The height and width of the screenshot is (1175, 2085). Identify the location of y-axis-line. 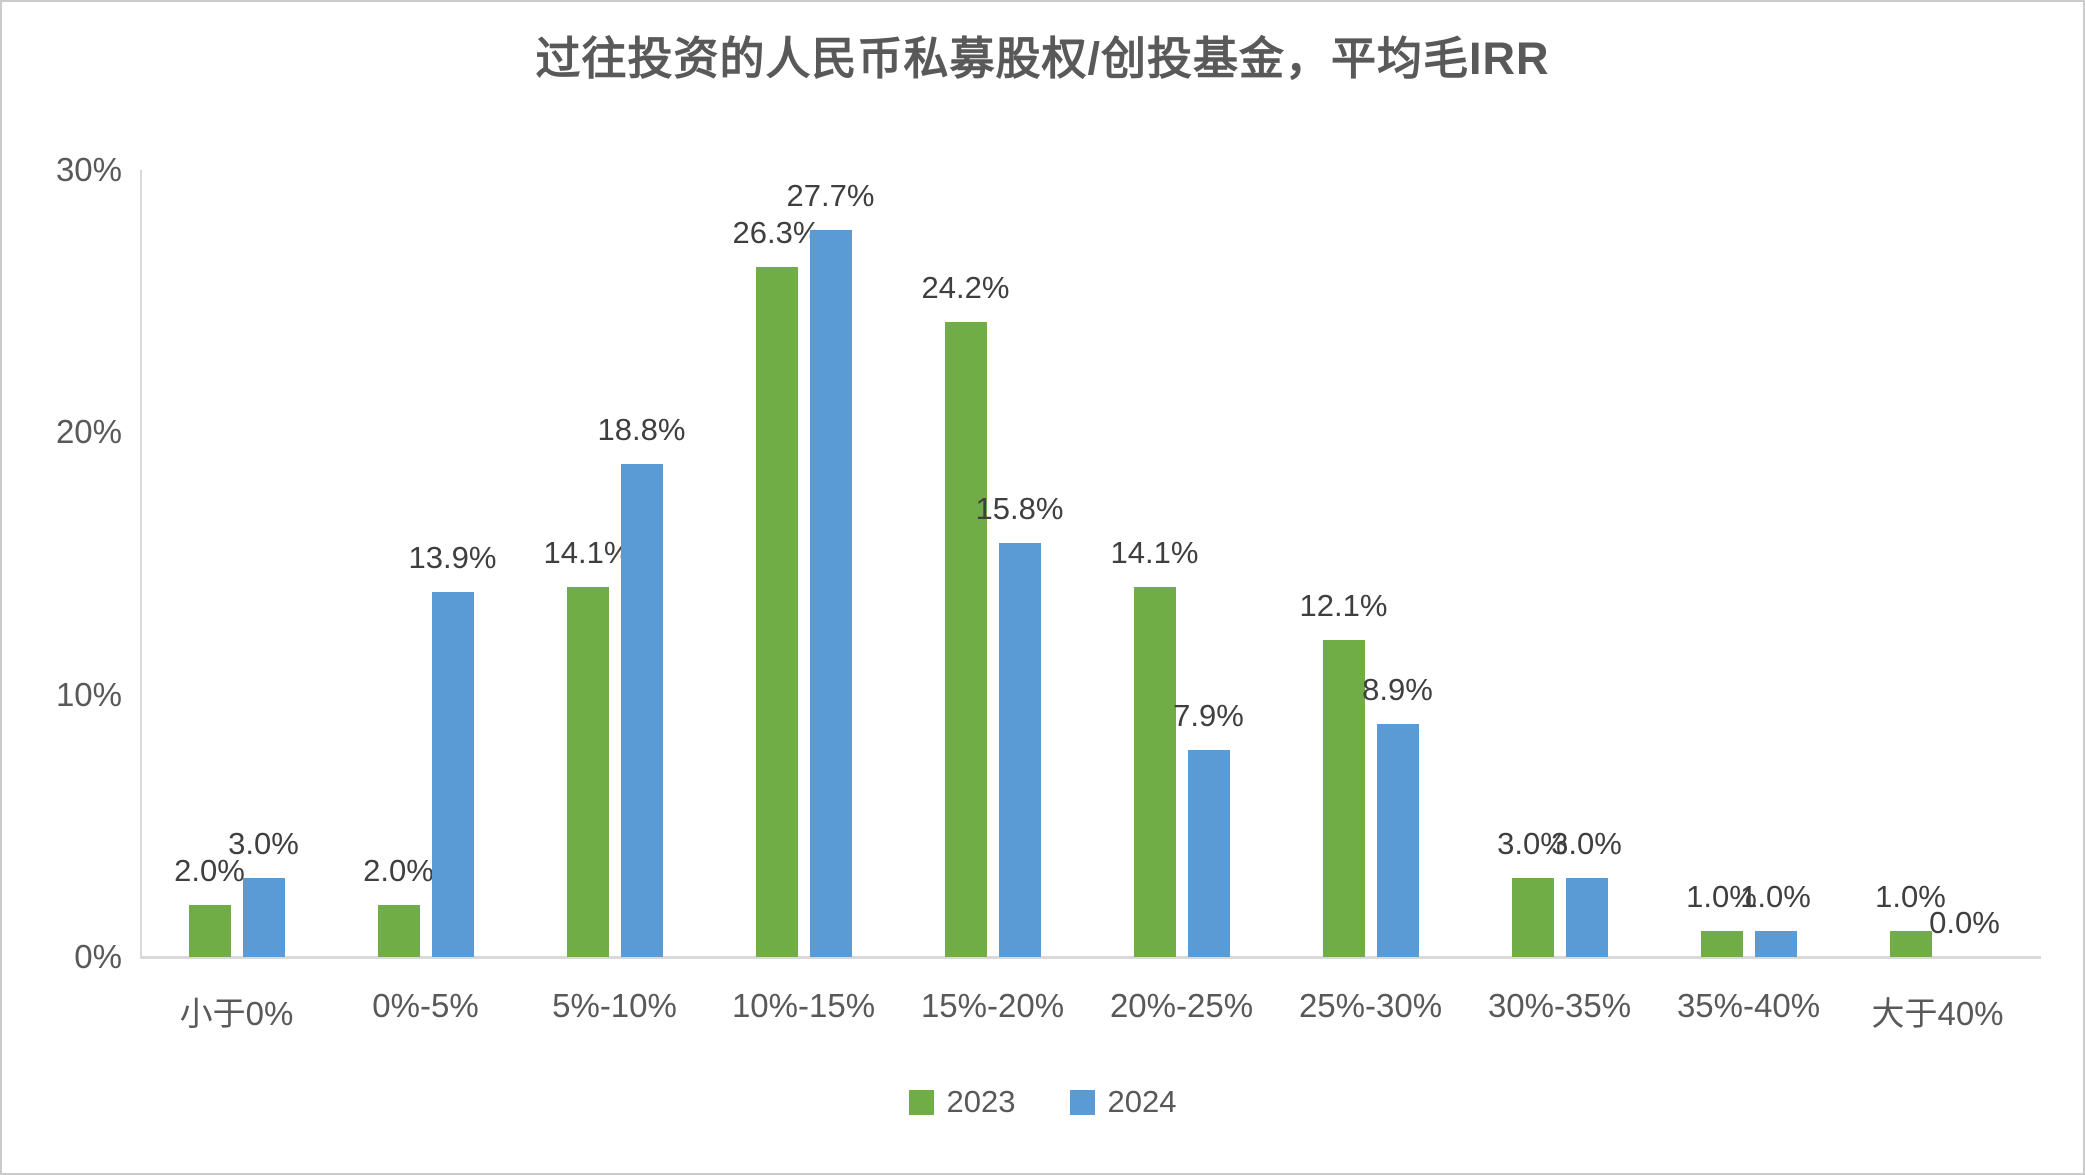
(141, 564).